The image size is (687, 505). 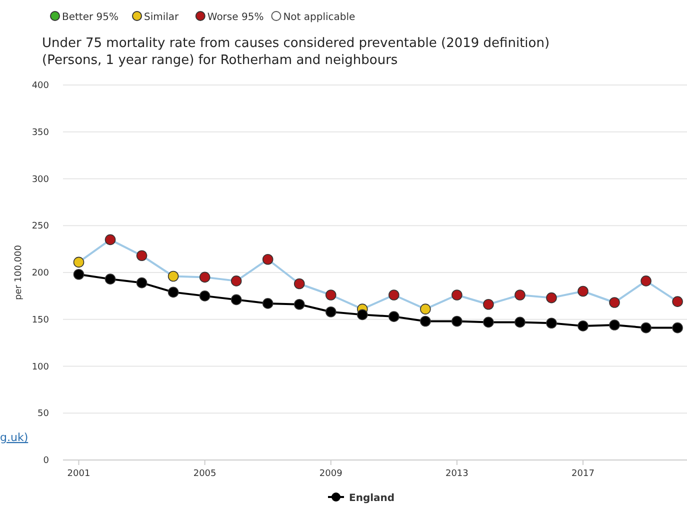 I want to click on x-tick-label: 2005, so click(x=204, y=474).